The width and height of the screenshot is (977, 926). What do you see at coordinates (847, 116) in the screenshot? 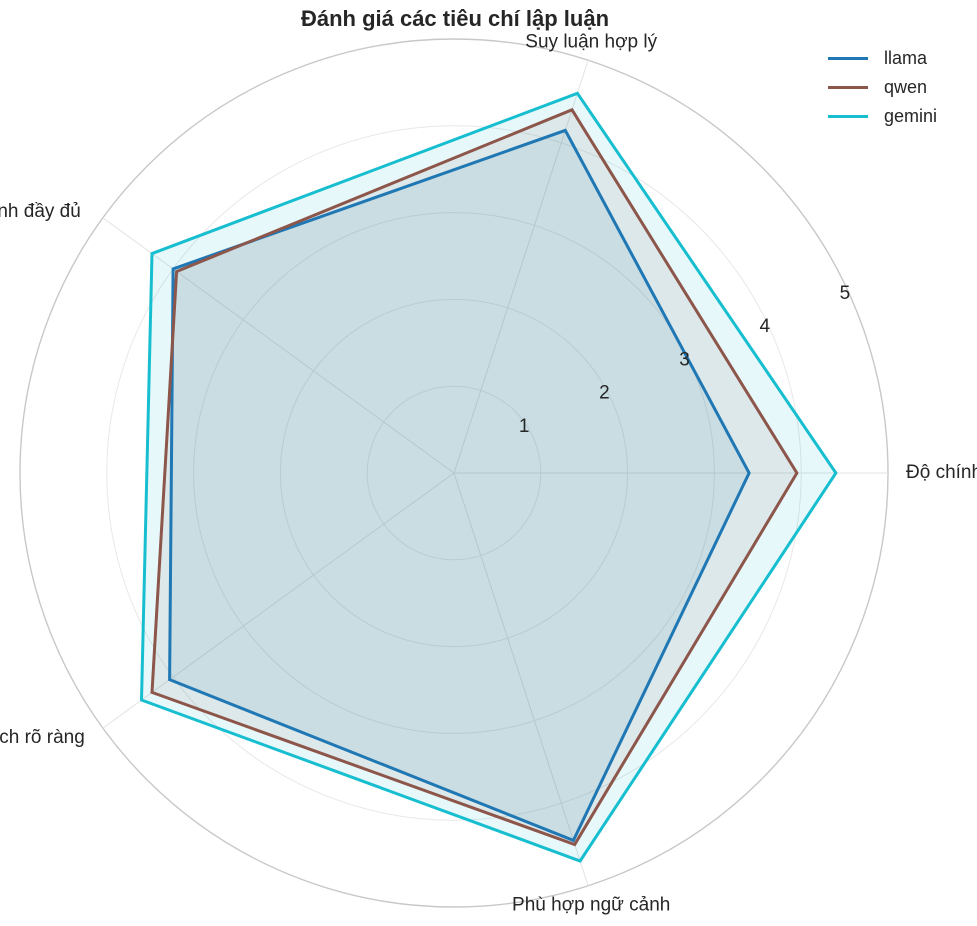
I see `legend-swatch-gemini` at bounding box center [847, 116].